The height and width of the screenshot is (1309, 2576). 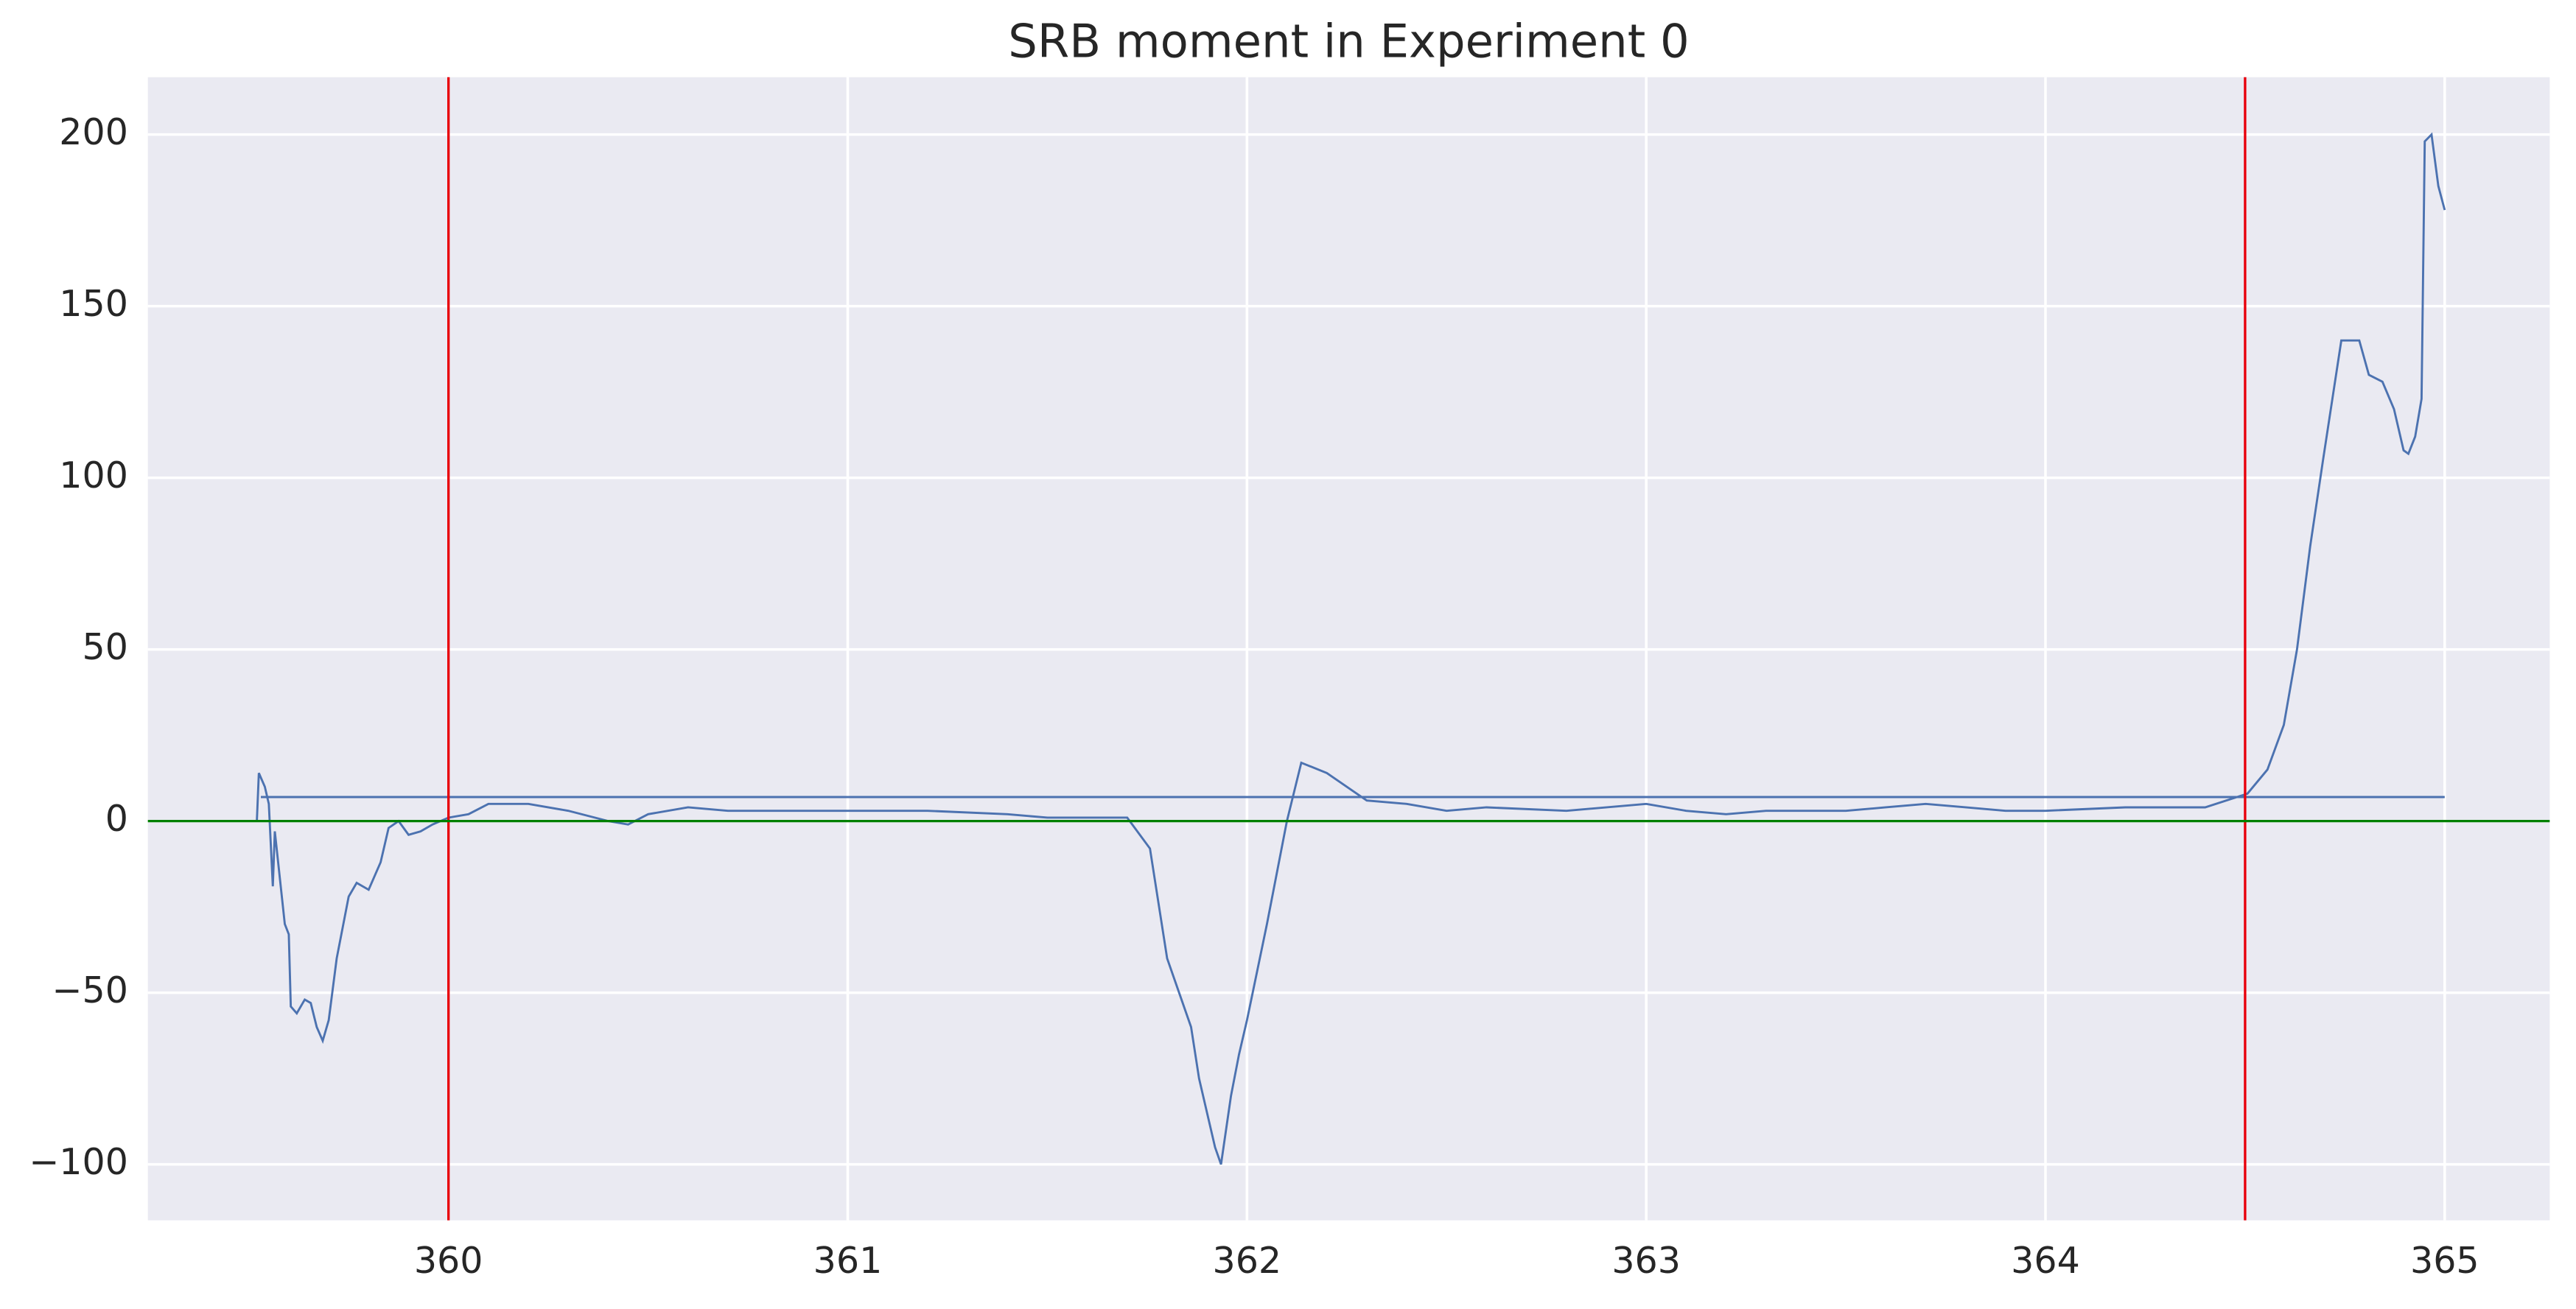 What do you see at coordinates (116, 818) in the screenshot?
I see `y-tick-label: 0` at bounding box center [116, 818].